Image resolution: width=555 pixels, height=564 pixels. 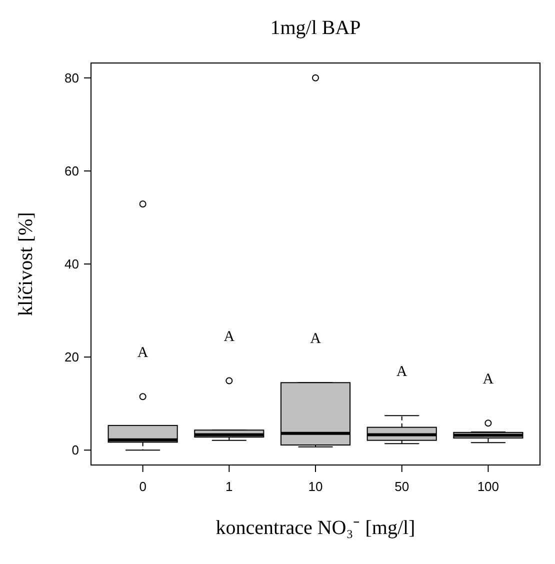 What do you see at coordinates (315, 486) in the screenshot?
I see `x-tick-label: 10` at bounding box center [315, 486].